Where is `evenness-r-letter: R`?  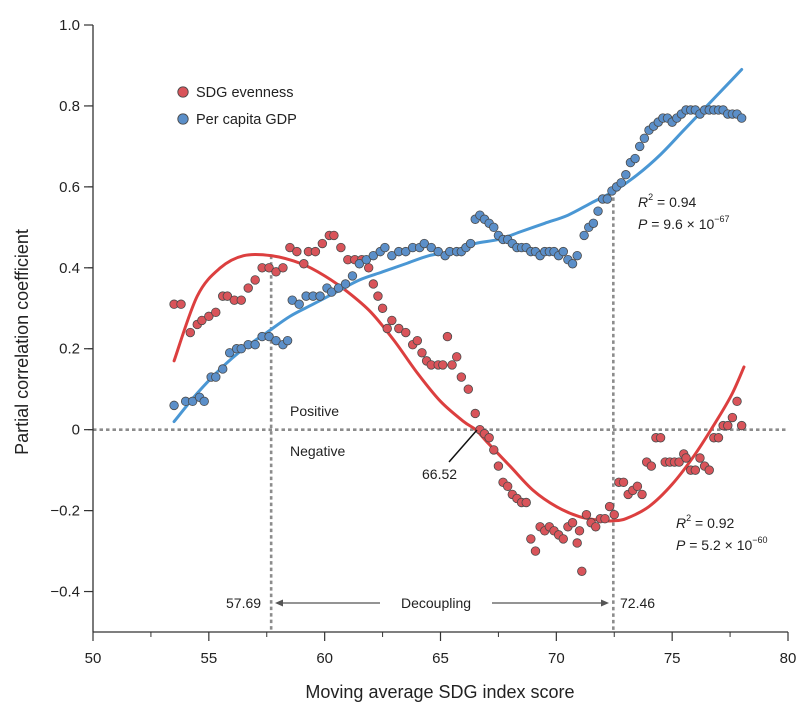
evenness-r-letter: R is located at coordinates (681, 523).